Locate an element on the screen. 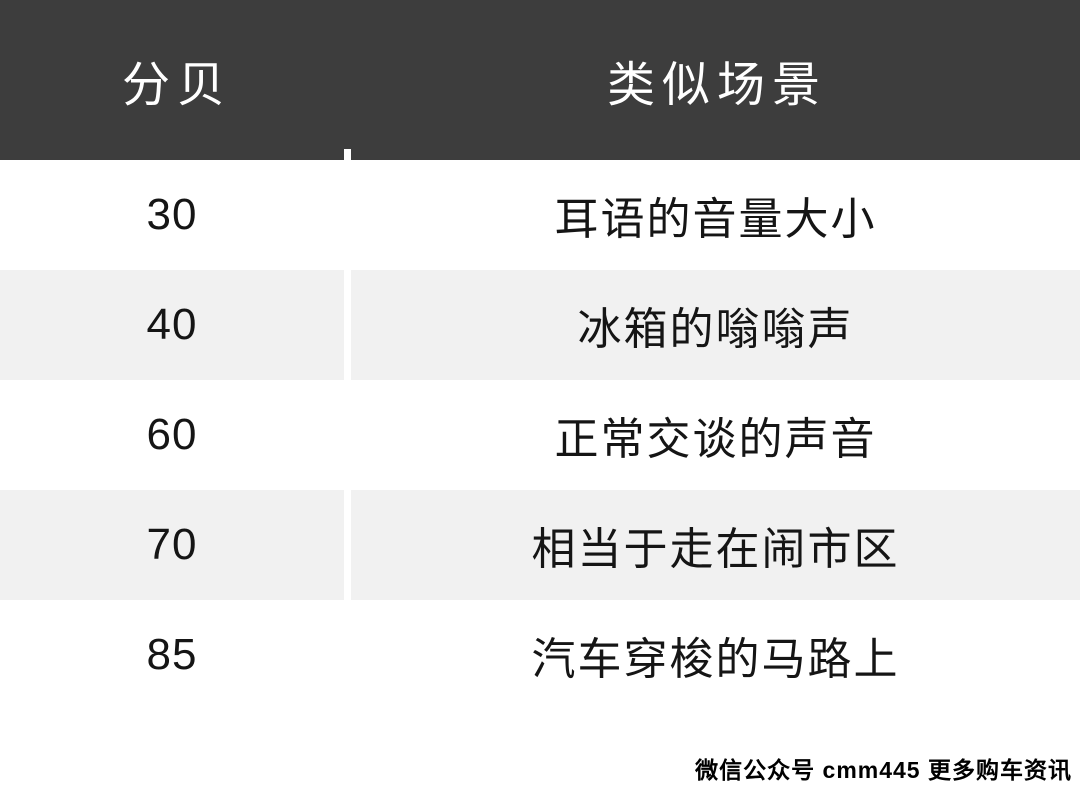  cell-scene: 正常交谈的声音 is located at coordinates (715, 435).